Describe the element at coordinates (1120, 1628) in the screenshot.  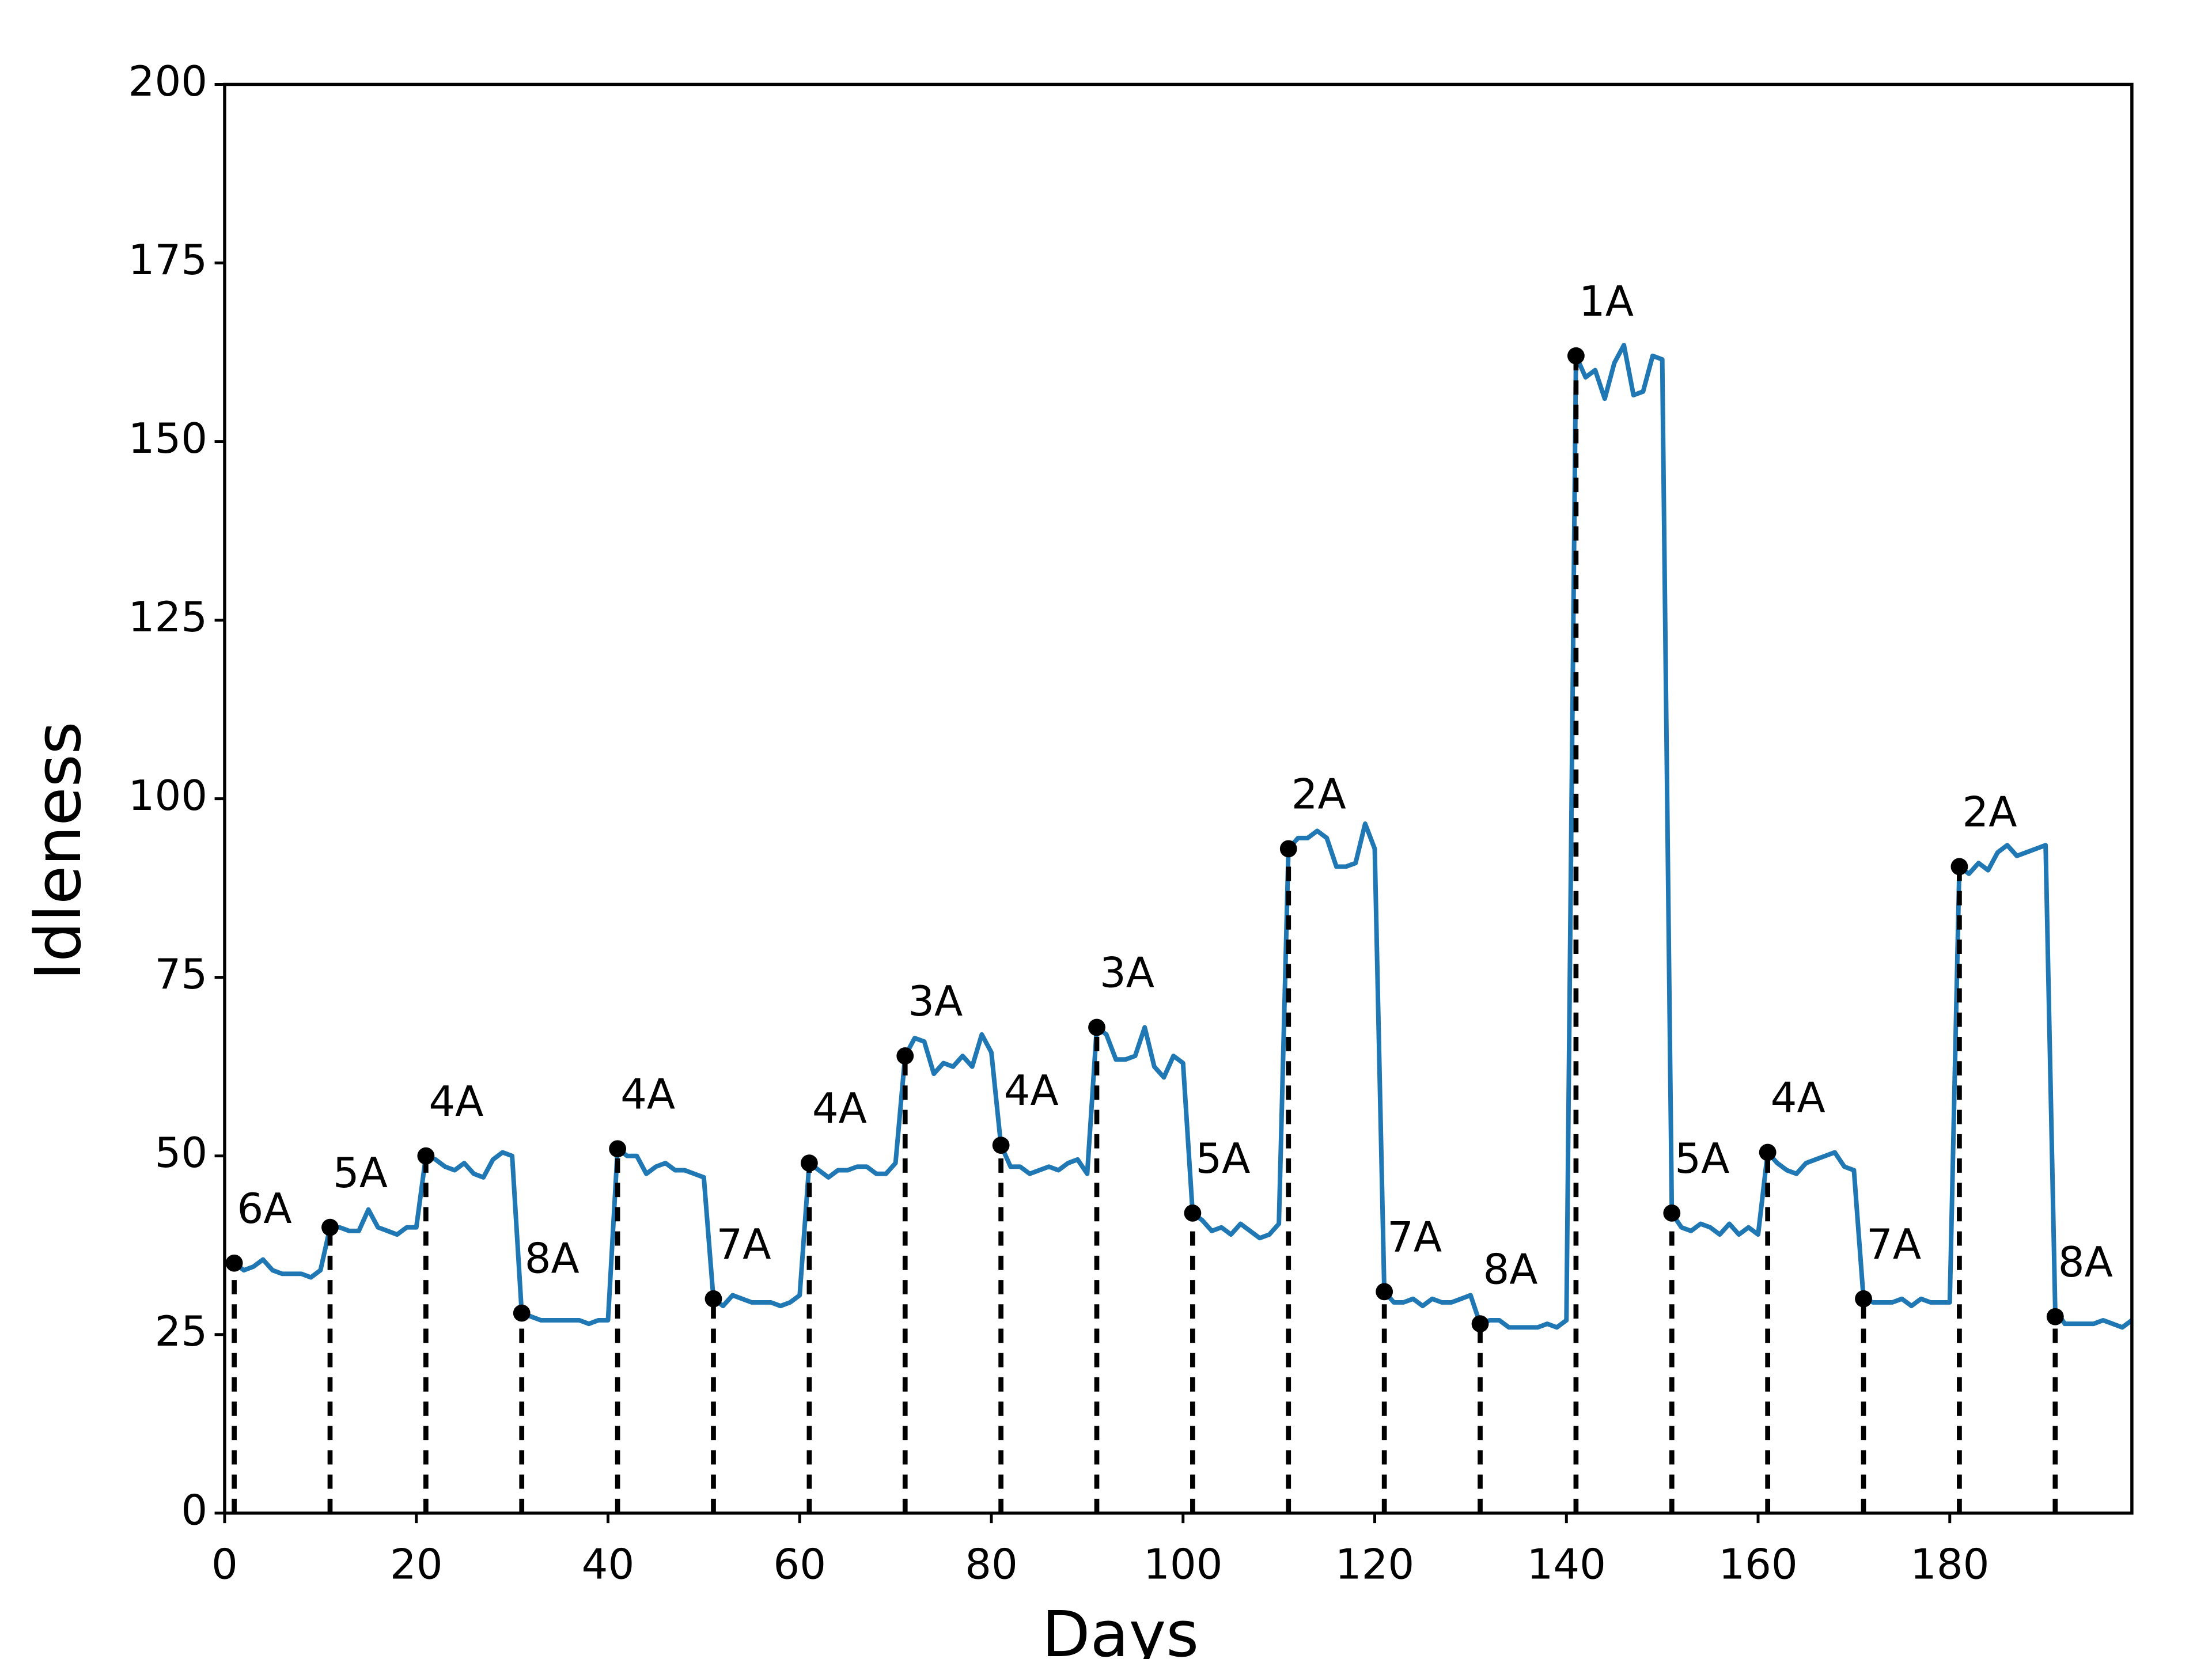
I see `x-axis-label: Days` at that location.